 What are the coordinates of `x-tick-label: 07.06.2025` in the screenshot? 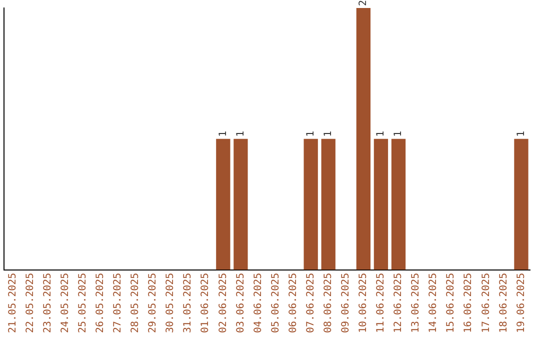 It's located at (310, 303).